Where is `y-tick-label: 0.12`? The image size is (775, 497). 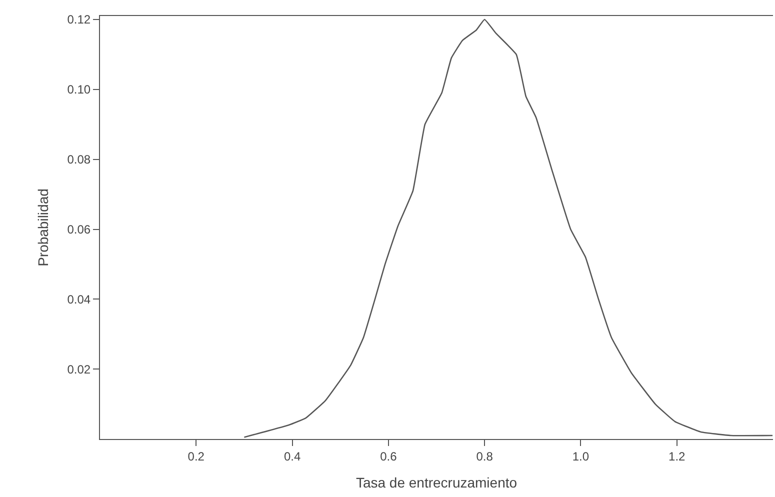 y-tick-label: 0.12 is located at coordinates (79, 19).